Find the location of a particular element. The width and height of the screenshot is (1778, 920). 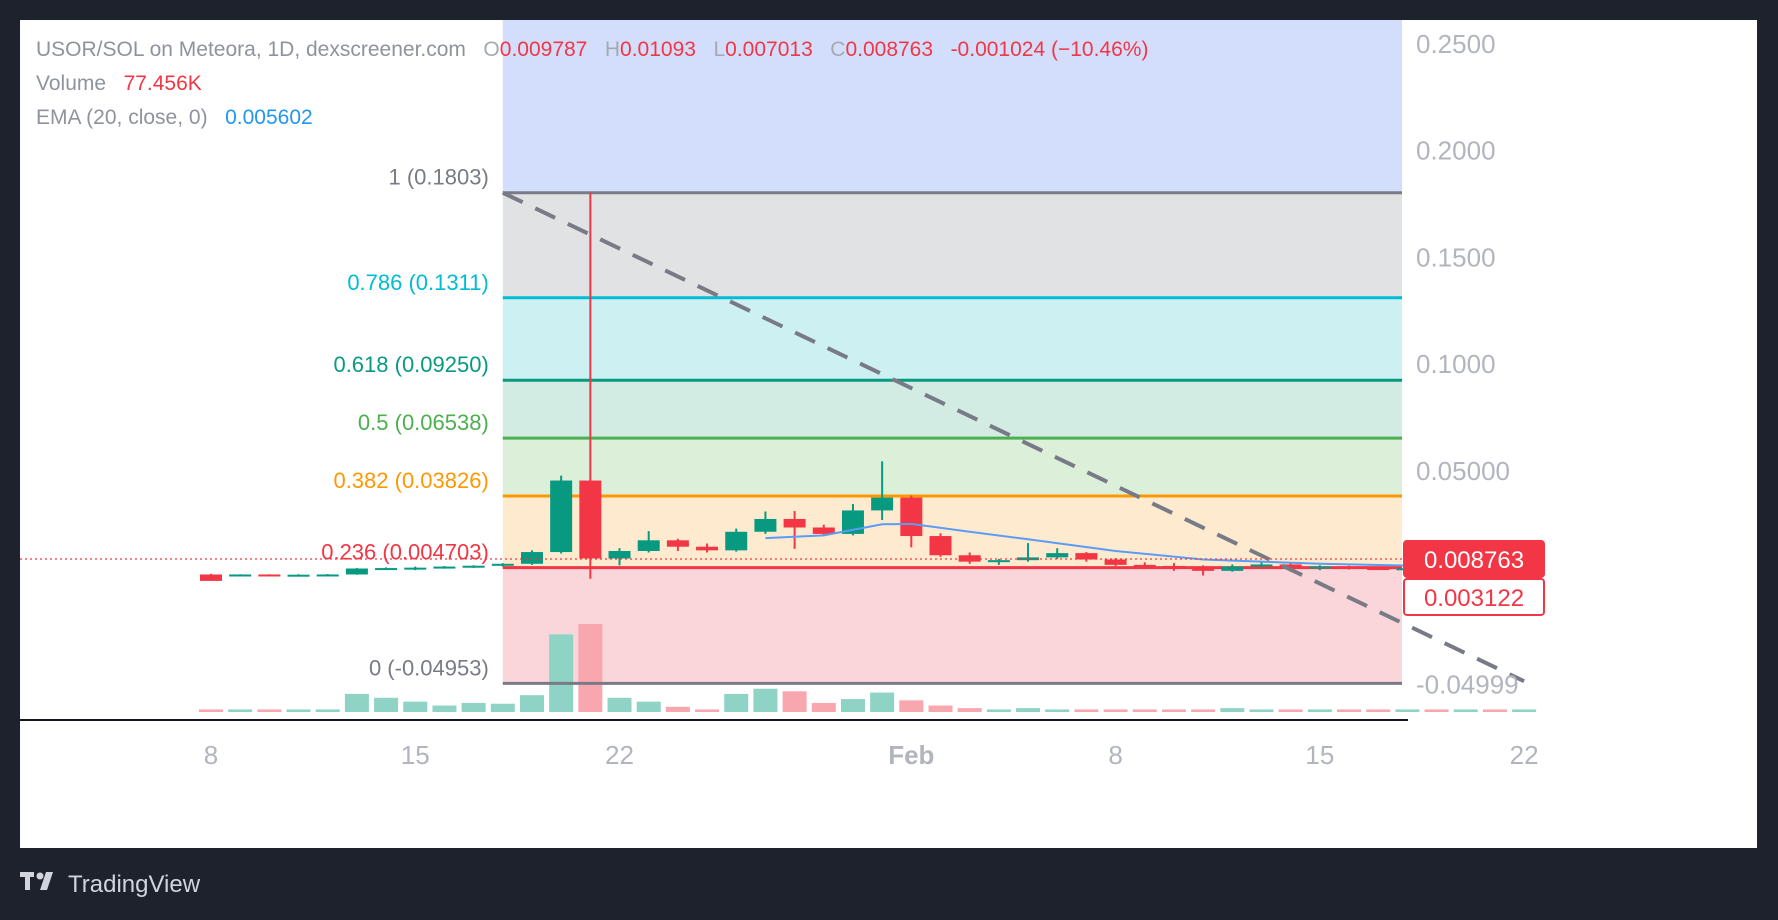

legend-ema-value: 0.005602 is located at coordinates (269, 117).